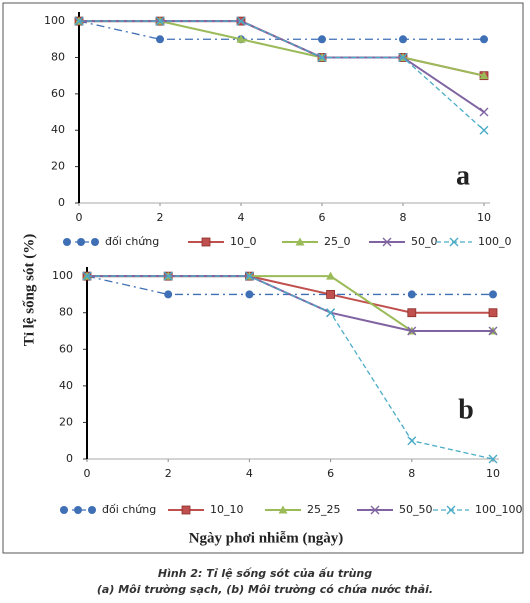 The width and height of the screenshot is (530, 603). I want to click on panel-label: b, so click(466, 409).